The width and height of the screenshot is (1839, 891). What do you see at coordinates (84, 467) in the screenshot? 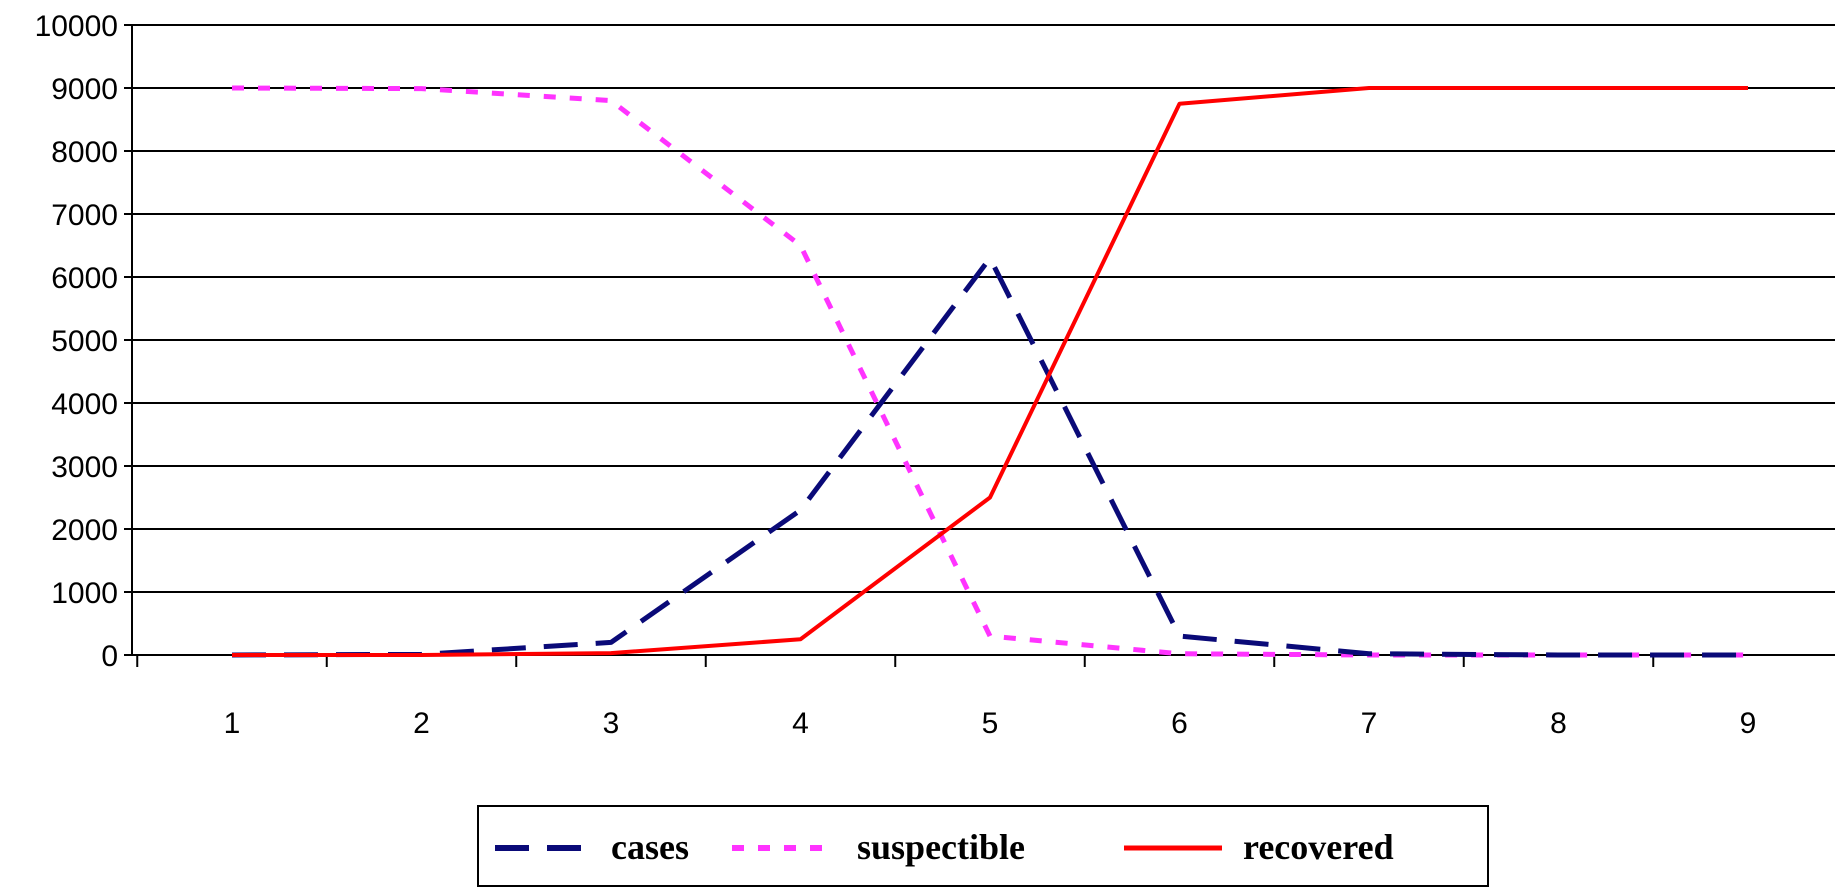
I see `y-tick-label: 3000` at bounding box center [84, 467].